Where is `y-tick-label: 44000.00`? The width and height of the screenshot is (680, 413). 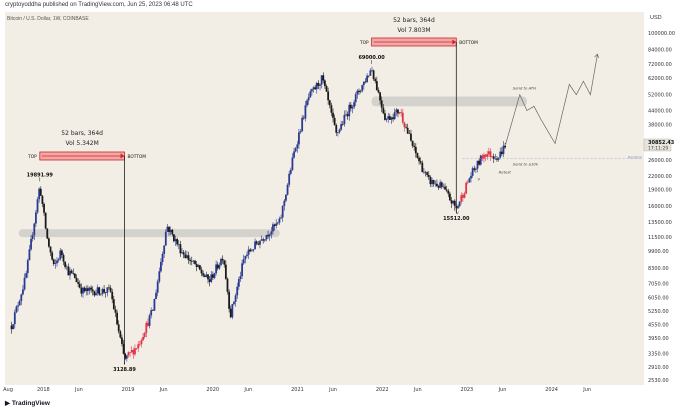
y-tick-label: 44000.00 is located at coordinates (660, 111).